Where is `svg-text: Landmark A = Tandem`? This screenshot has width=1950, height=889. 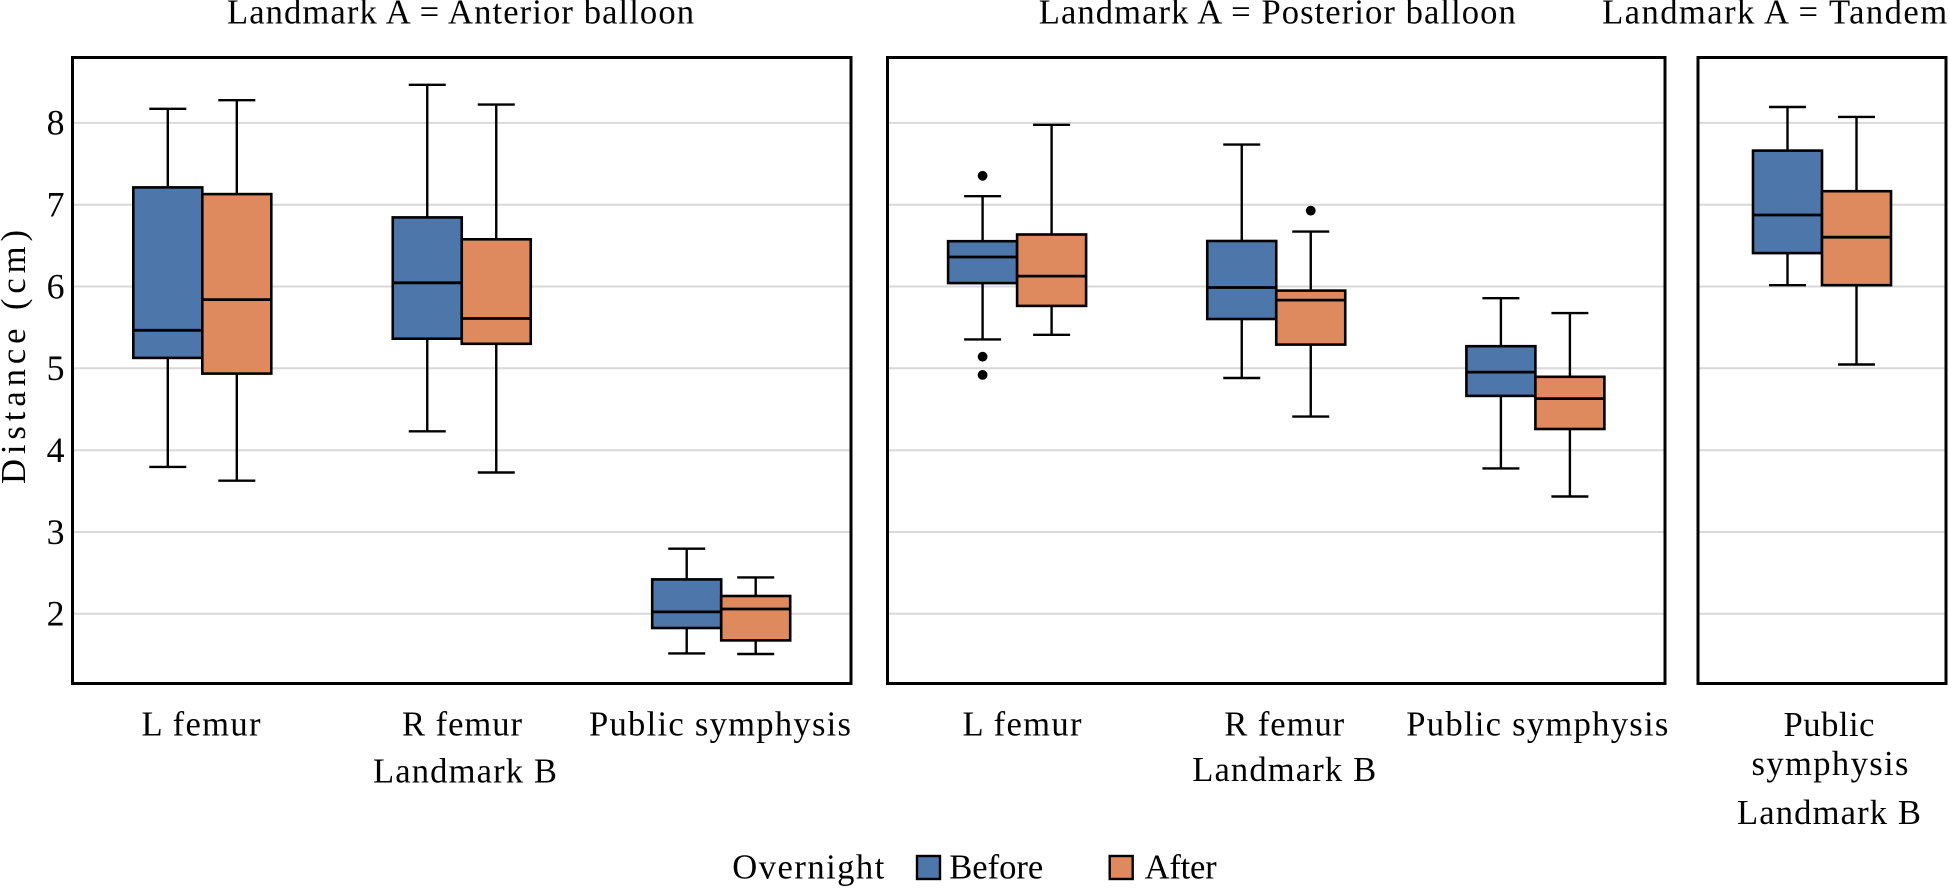 svg-text: Landmark A = Tandem is located at coordinates (1774, 15).